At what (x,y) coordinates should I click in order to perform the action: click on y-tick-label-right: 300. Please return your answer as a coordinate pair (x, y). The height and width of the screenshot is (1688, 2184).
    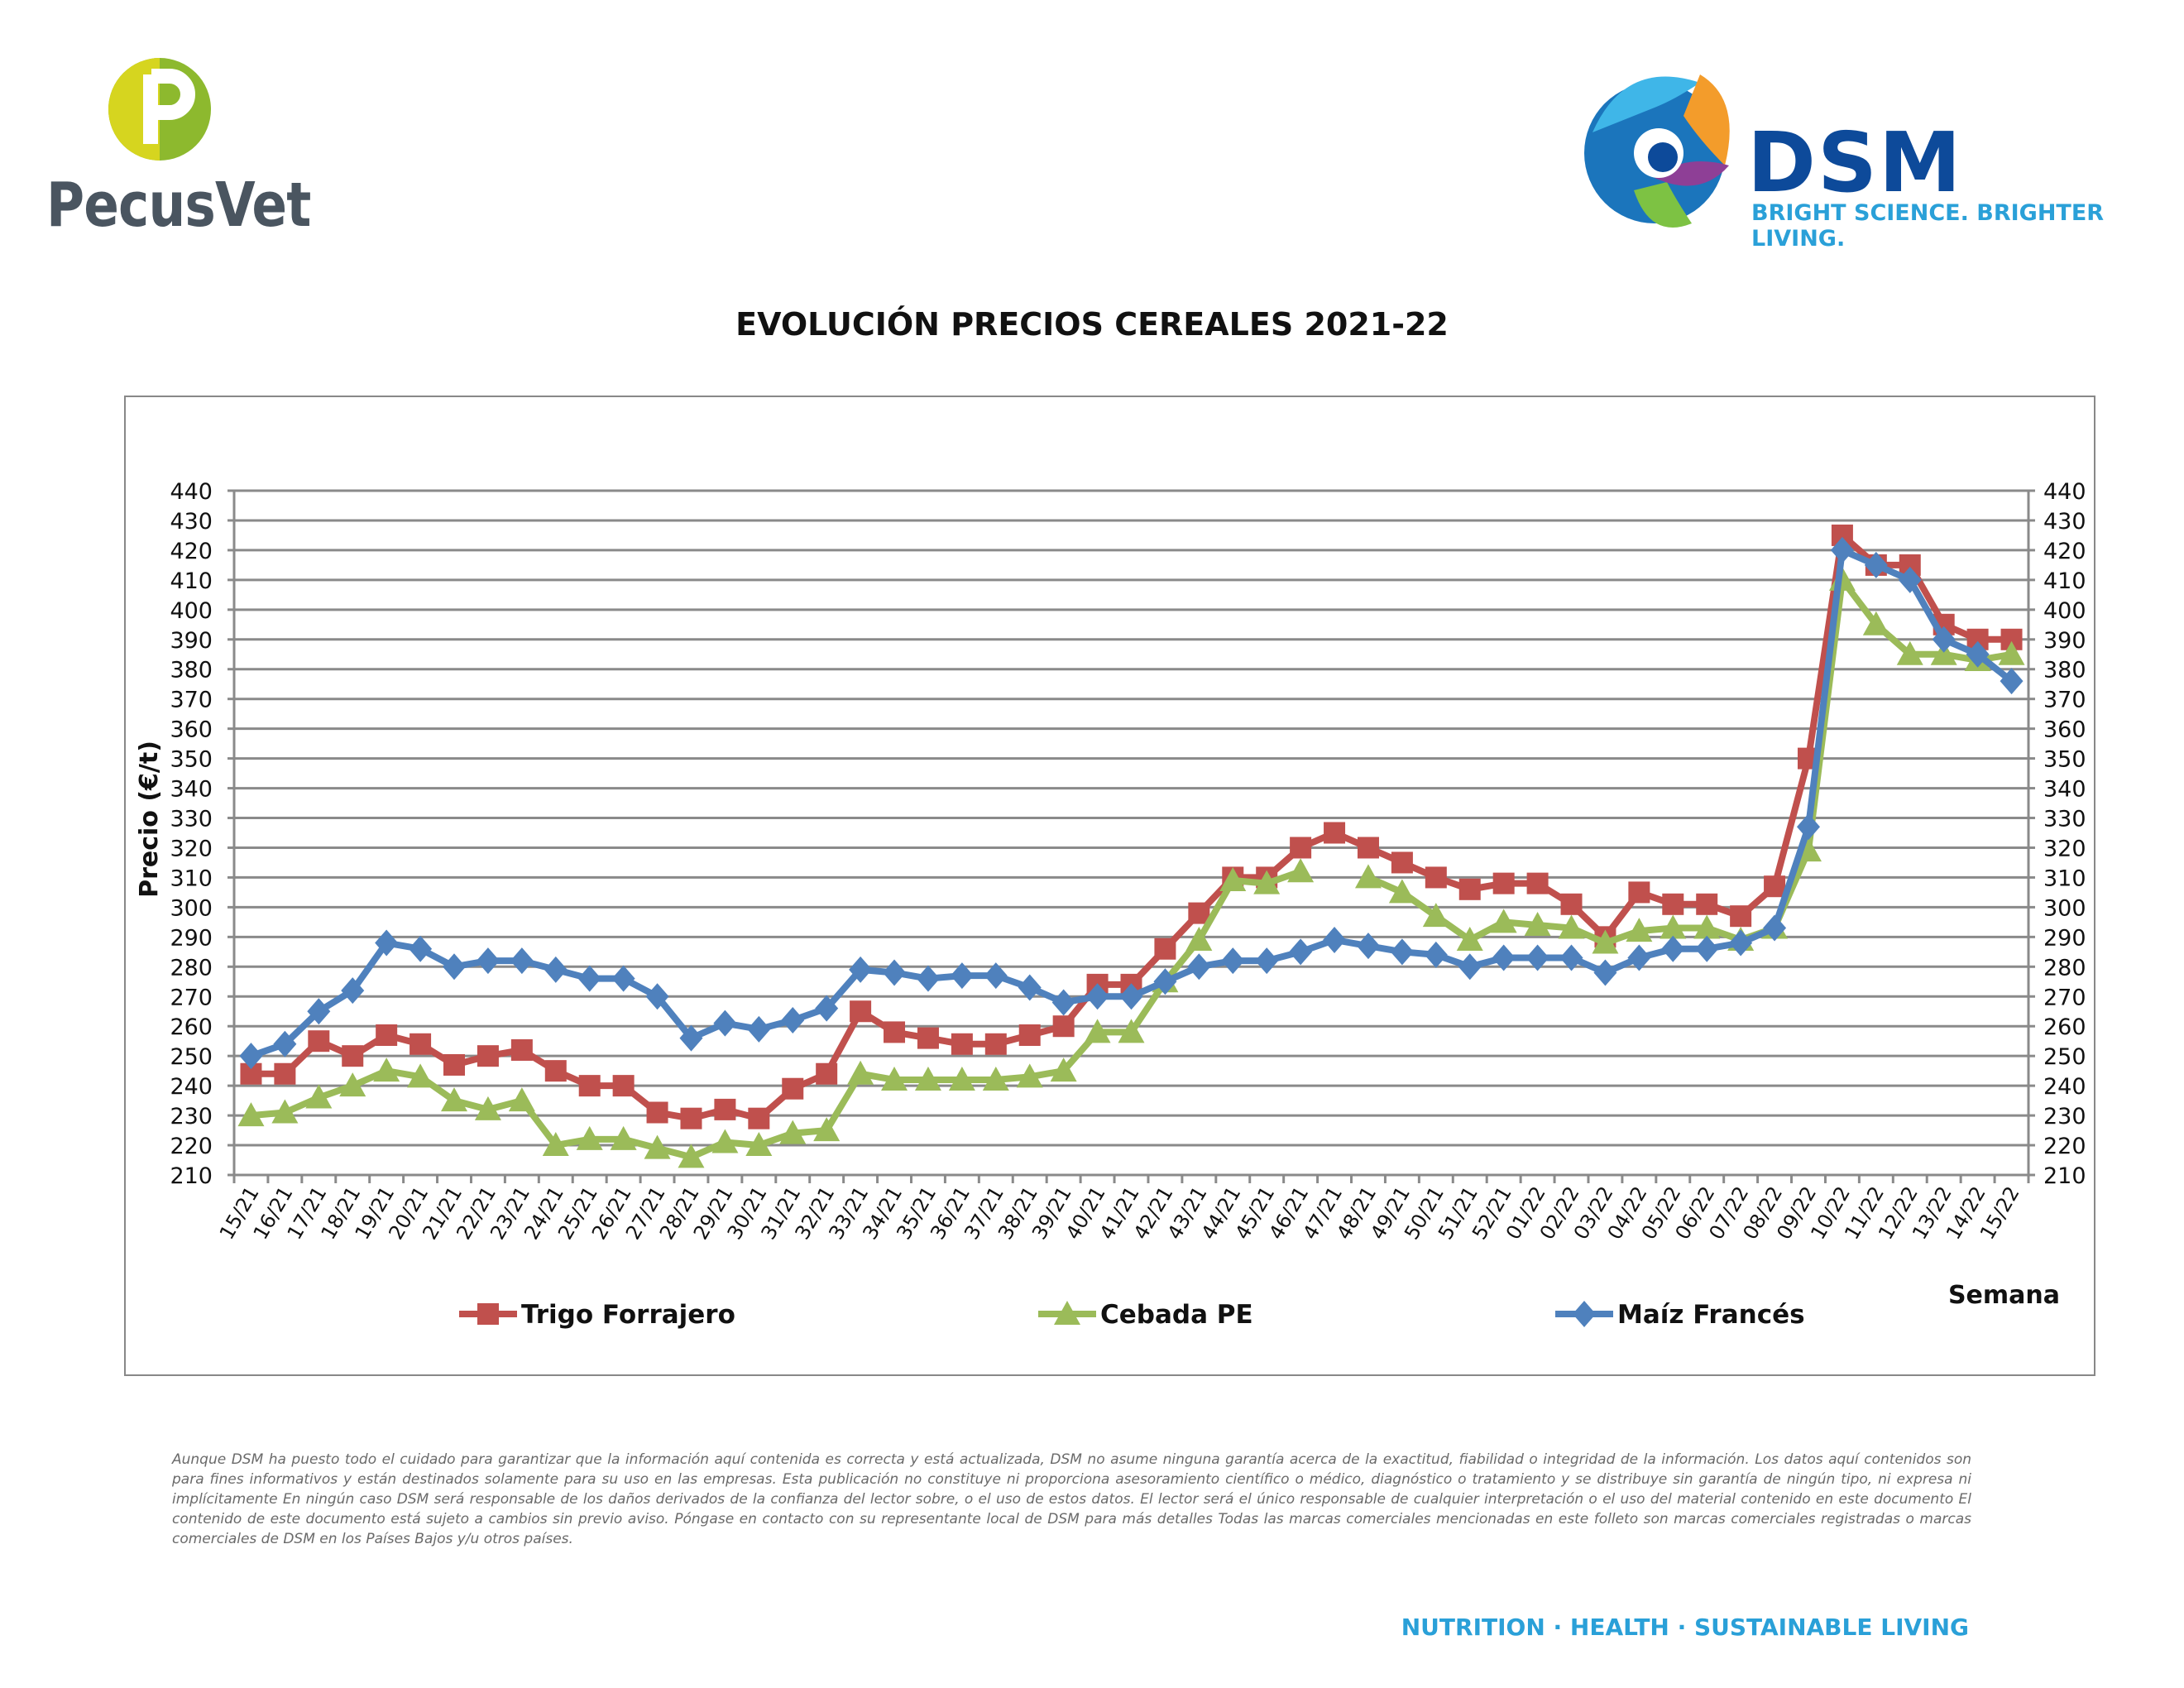
    Looking at the image, I should click on (2064, 908).